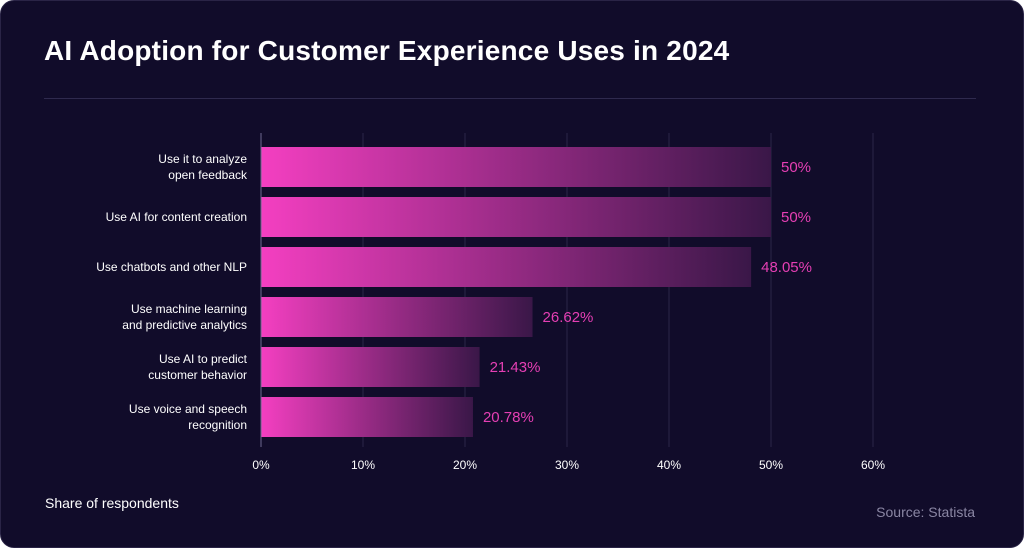 This screenshot has width=1024, height=548. I want to click on value-label: 20.78%, so click(508, 417).